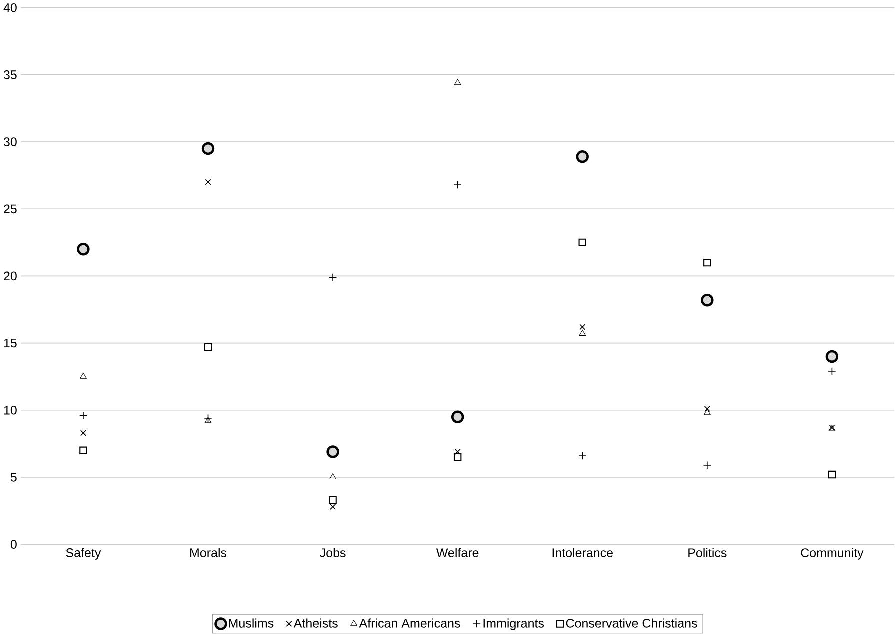  What do you see at coordinates (13, 477) in the screenshot?
I see `y-tick-label: 5` at bounding box center [13, 477].